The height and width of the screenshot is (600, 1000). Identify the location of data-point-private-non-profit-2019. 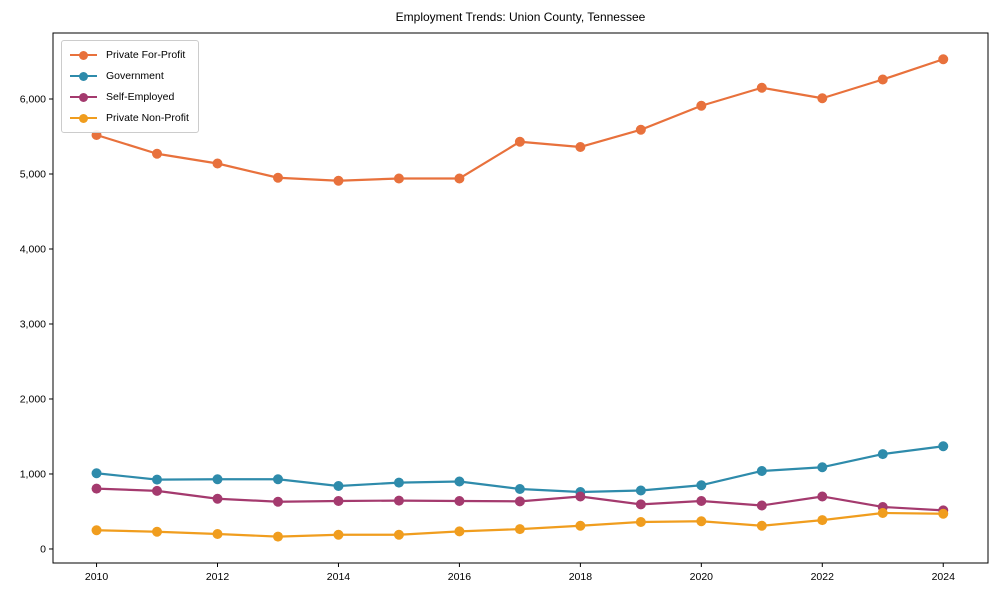
(640, 521).